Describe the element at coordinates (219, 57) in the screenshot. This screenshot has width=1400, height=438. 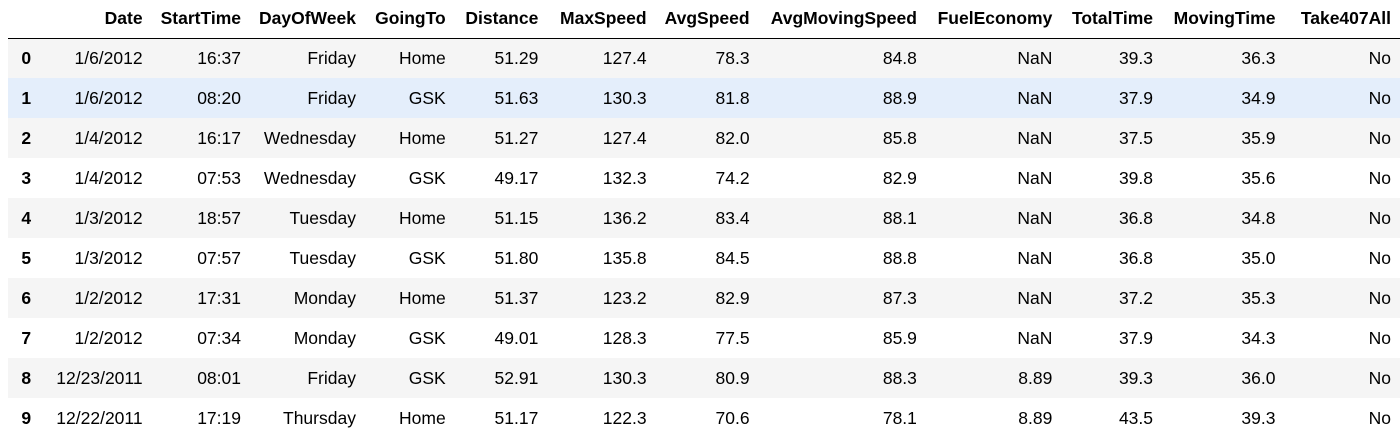
I see `cell-starttime: 16:37` at that location.